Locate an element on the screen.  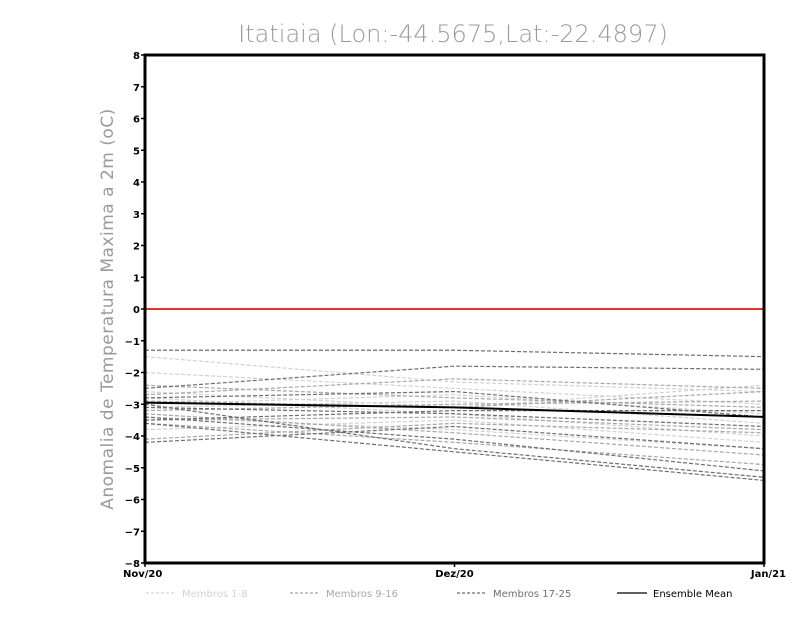
y-tick-label: −2 is located at coordinates (132, 374).